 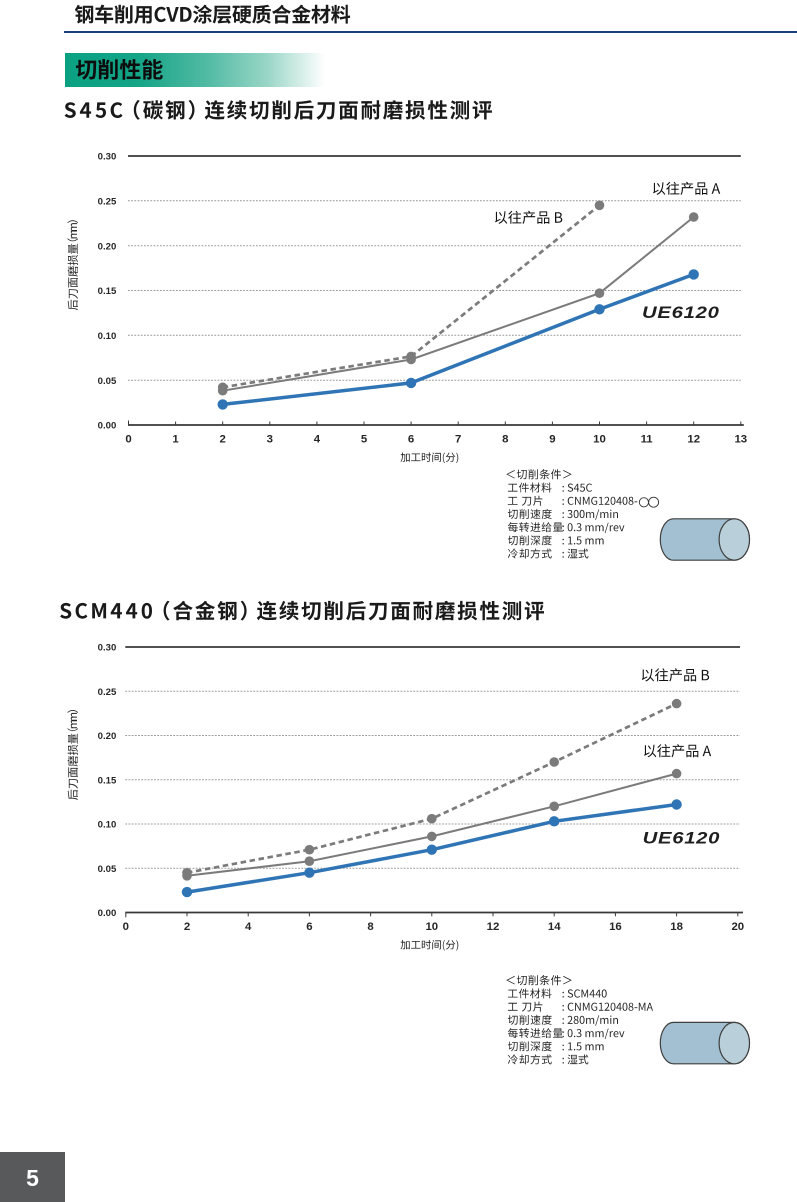 I want to click on svg-text: 20, so click(x=737, y=927).